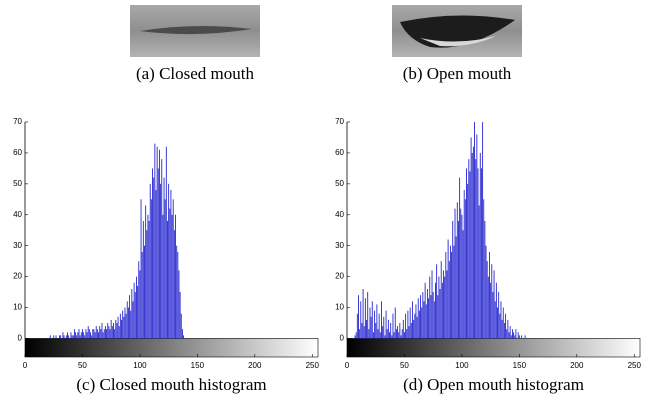  Describe the element at coordinates (339, 152) in the screenshot. I see `y-tick-label: 60` at that location.